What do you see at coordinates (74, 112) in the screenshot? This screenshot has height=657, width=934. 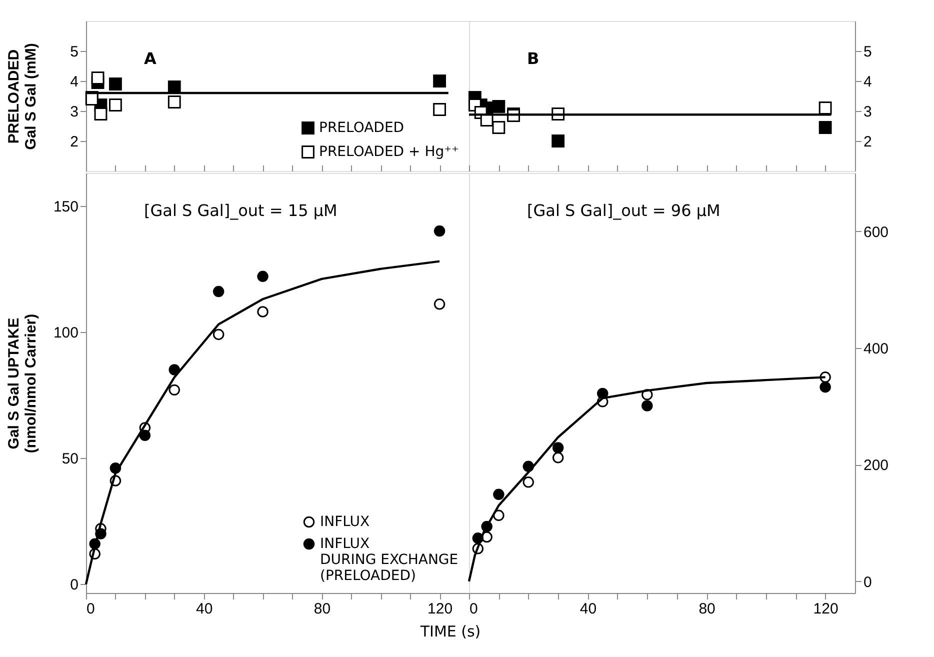 I see `y-tick-label: 3` at bounding box center [74, 112].